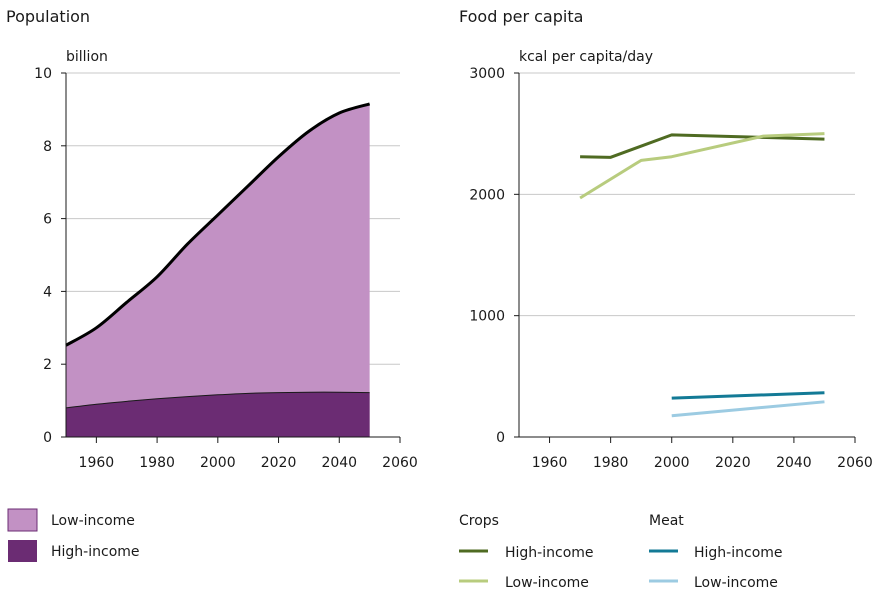  Describe the element at coordinates (855, 463) in the screenshot. I see `food-x-tick-label-2060: 2060` at that location.